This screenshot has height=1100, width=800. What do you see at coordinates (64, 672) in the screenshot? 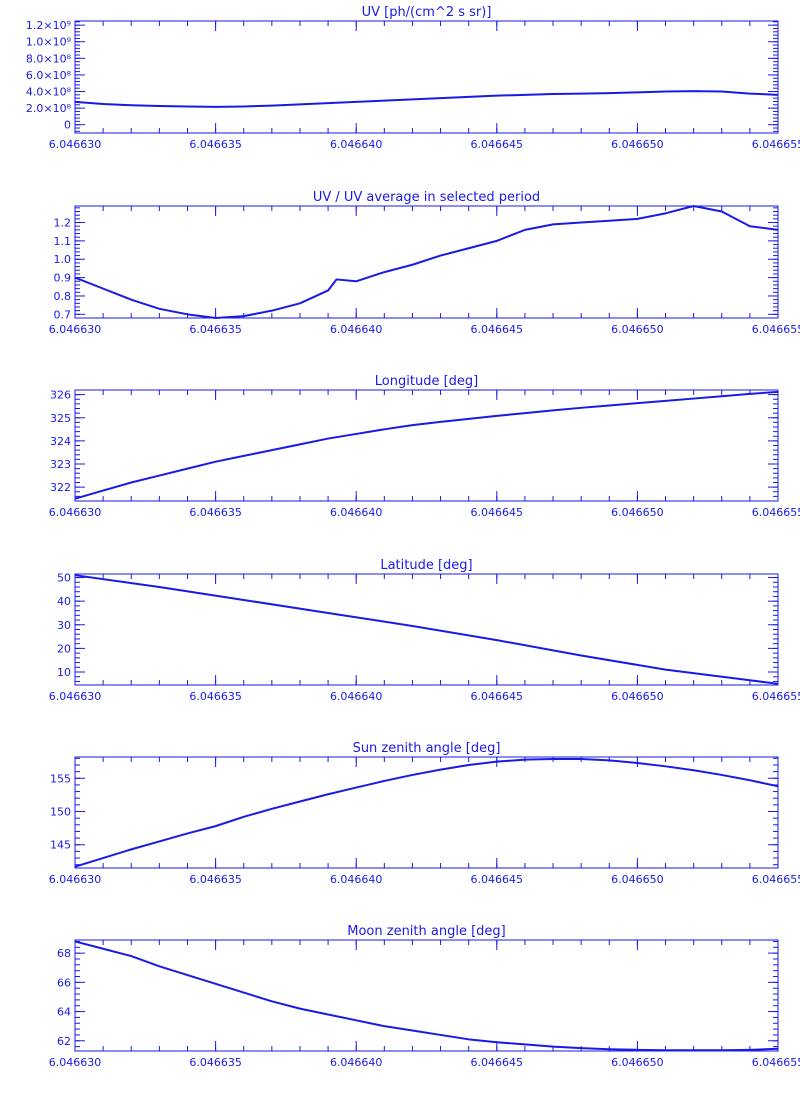
I see `y-tick-label: 10` at bounding box center [64, 672].